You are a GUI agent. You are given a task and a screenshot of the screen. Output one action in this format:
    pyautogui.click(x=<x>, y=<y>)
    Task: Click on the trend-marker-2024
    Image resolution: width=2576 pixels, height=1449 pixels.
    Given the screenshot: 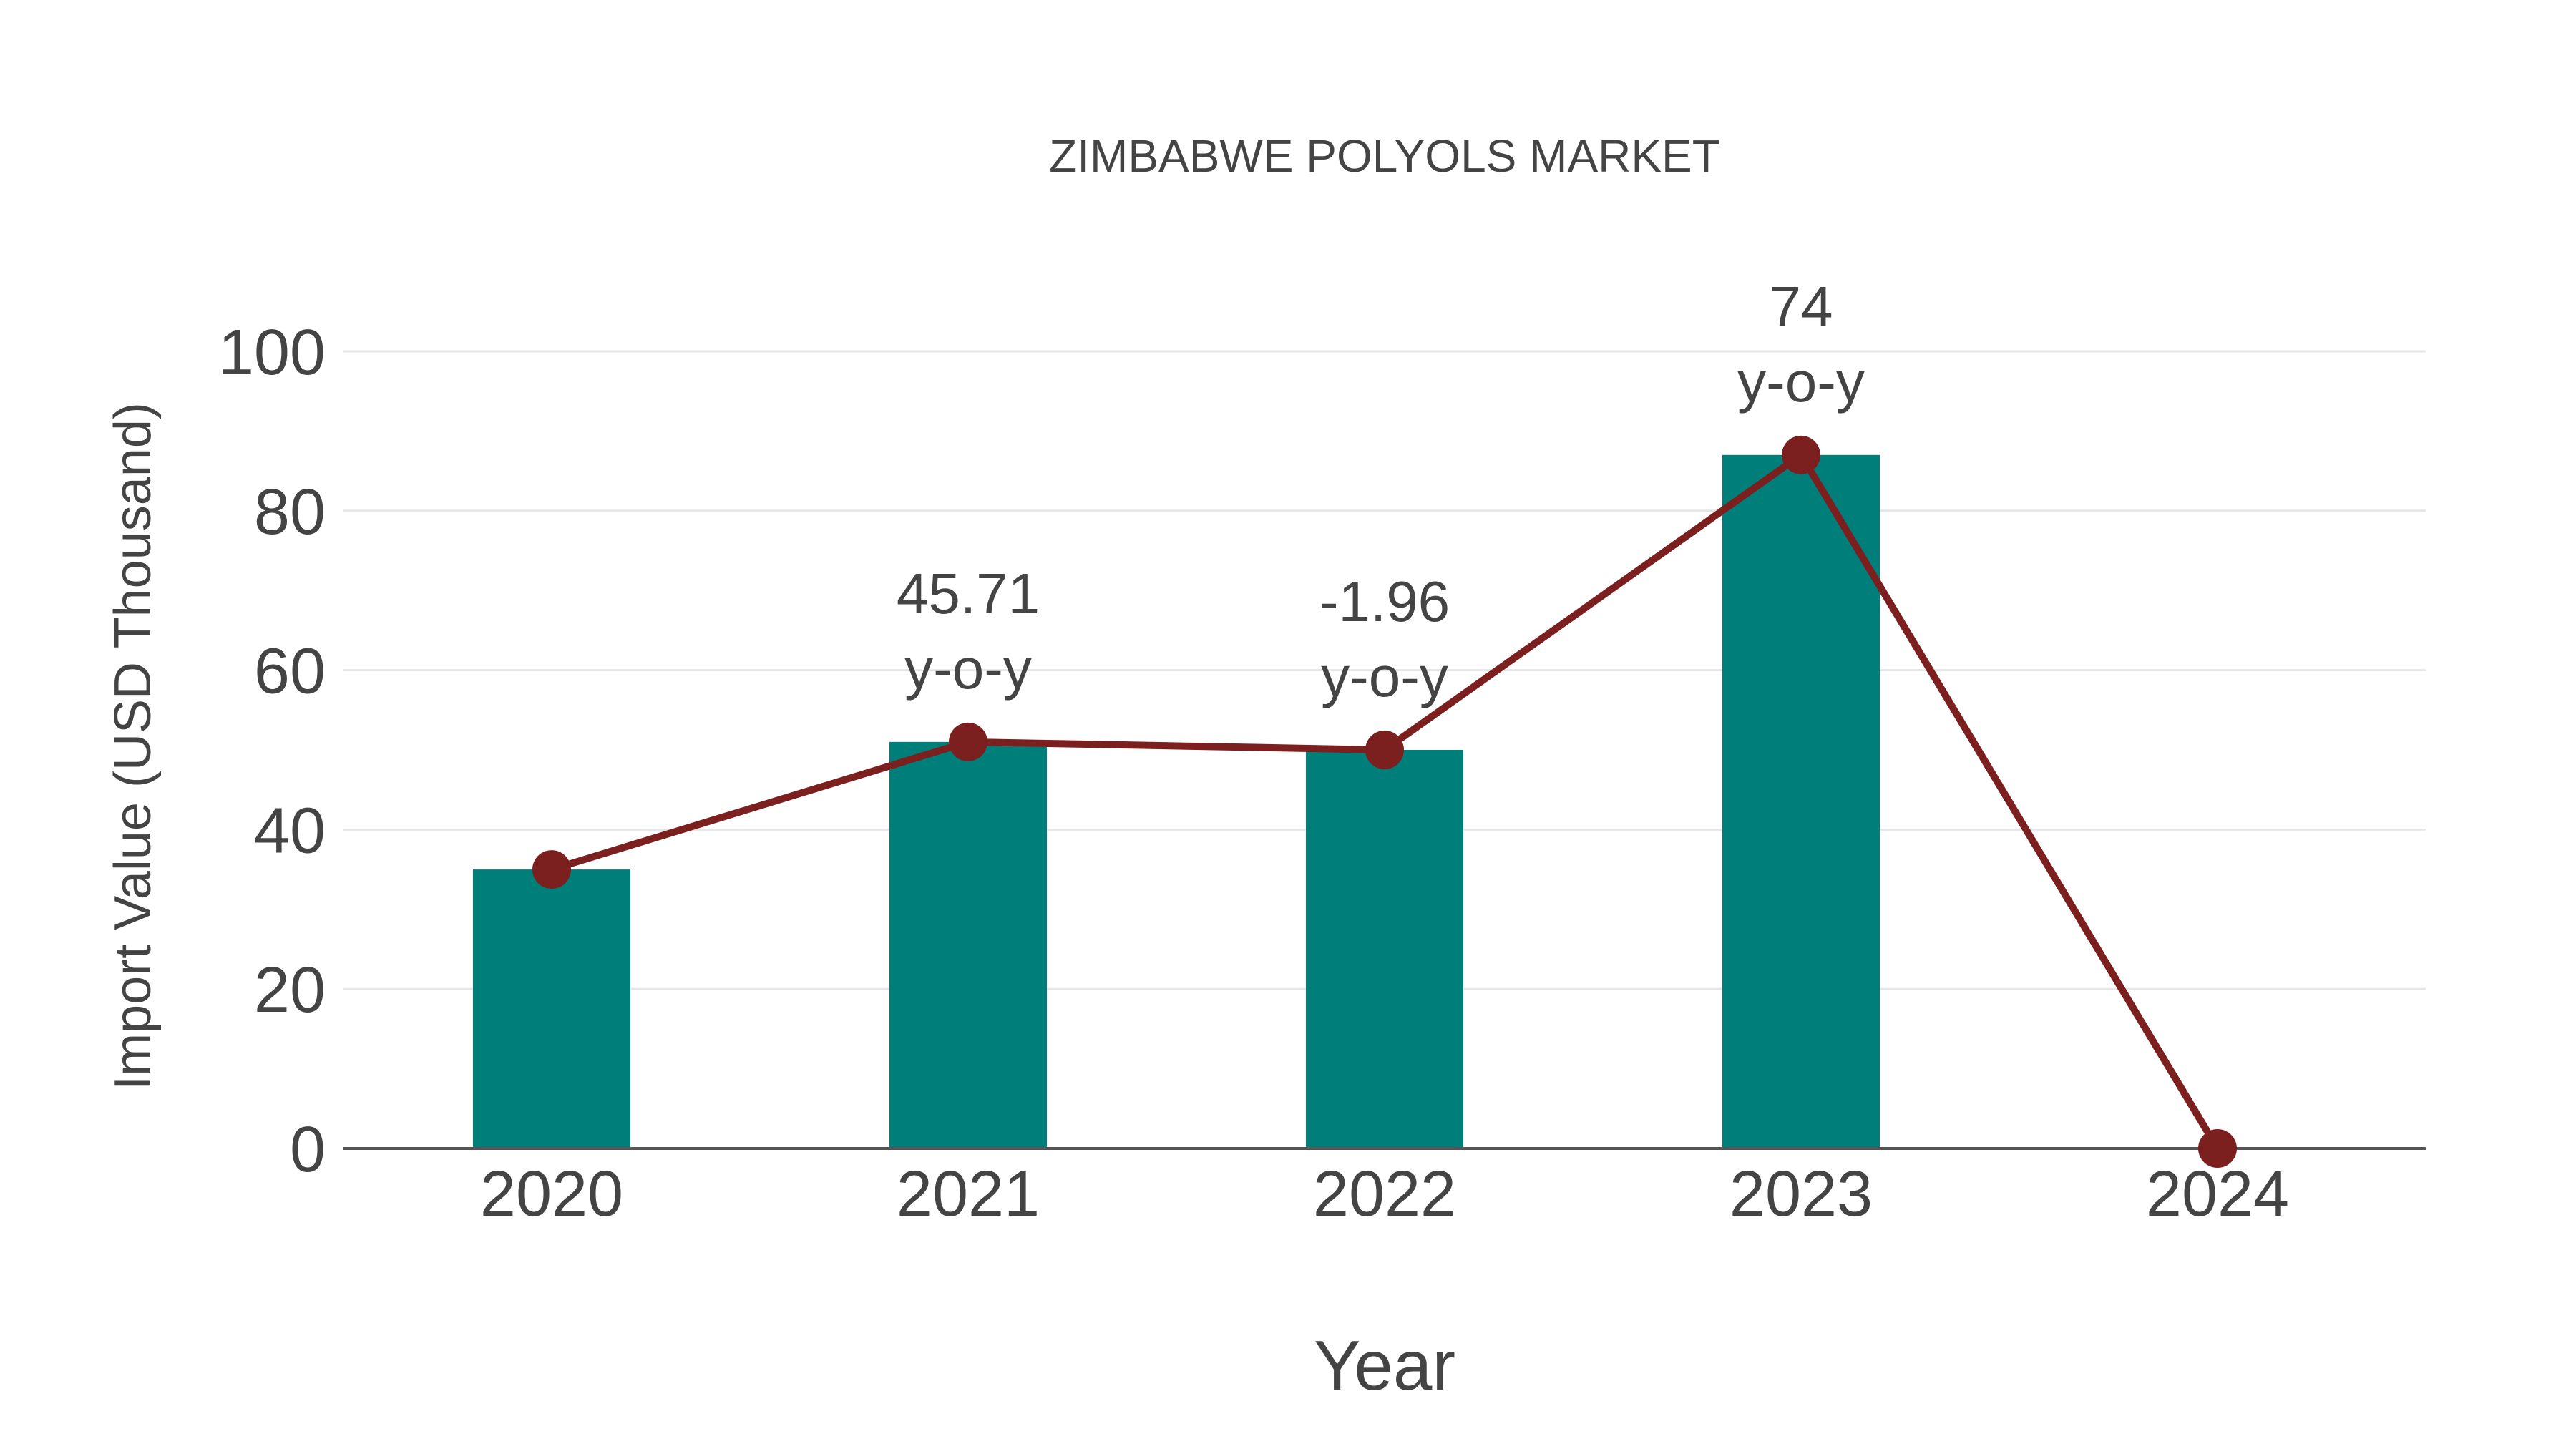 What is the action you would take?
    pyautogui.click(x=2217, y=1148)
    